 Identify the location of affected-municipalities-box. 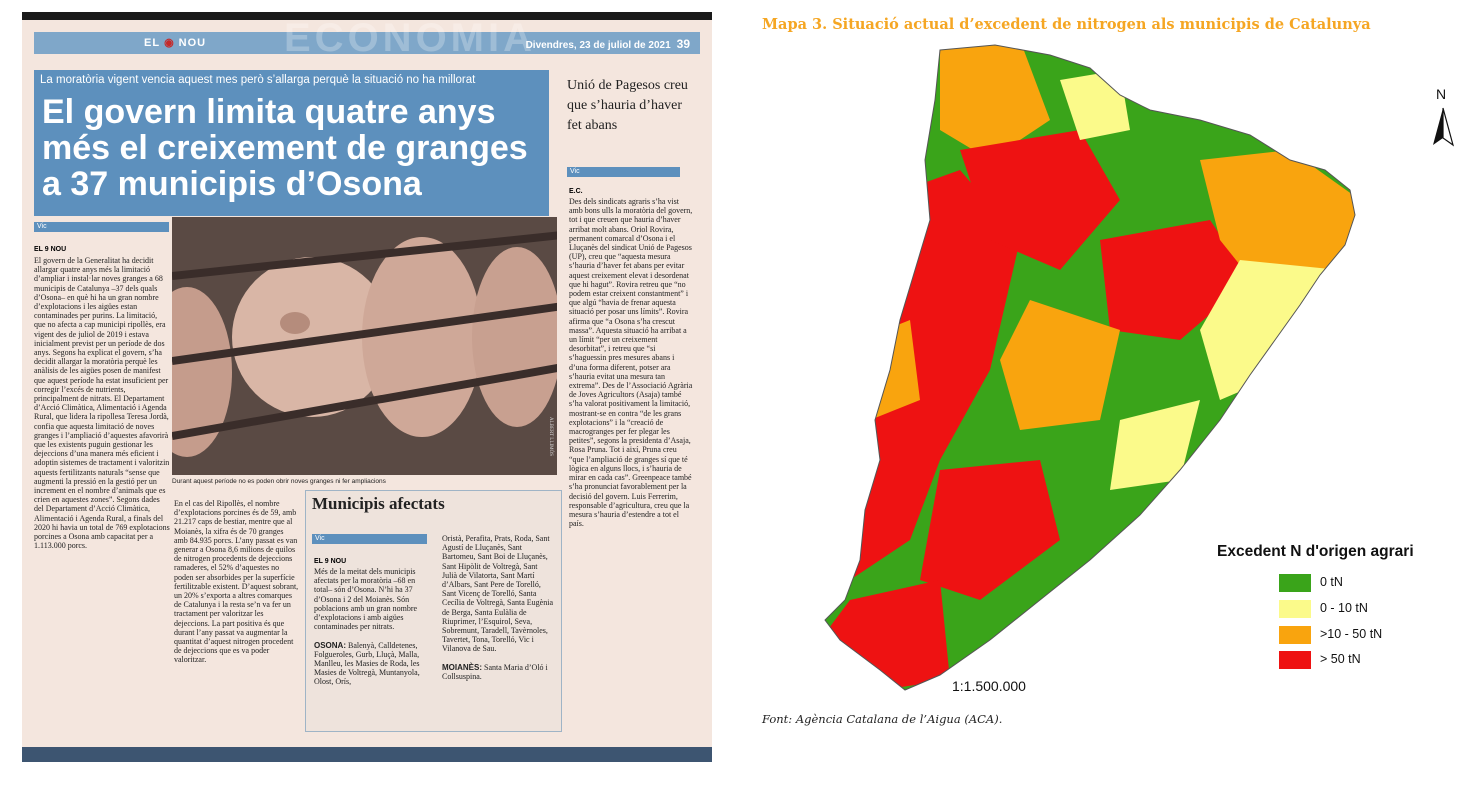
(433, 611).